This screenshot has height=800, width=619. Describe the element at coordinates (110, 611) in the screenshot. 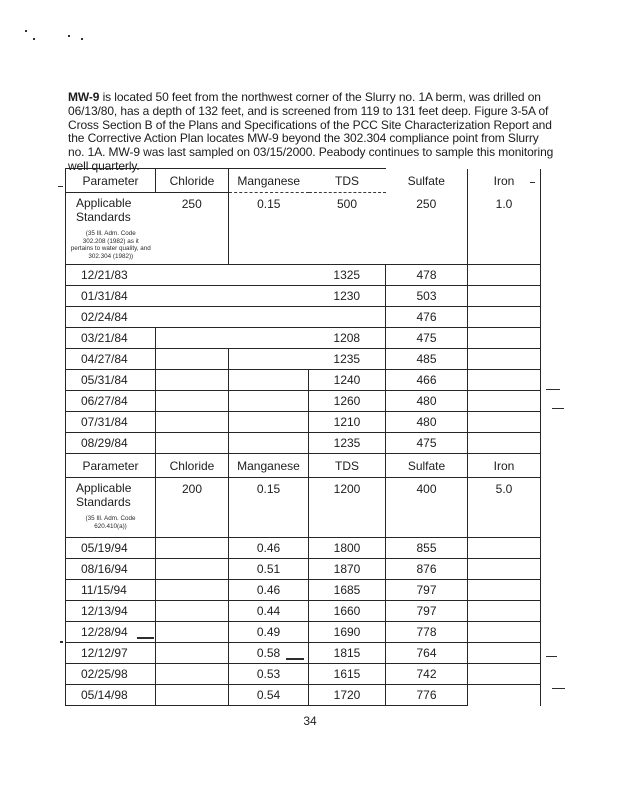

I see `date-cell: 12/13/94` at that location.